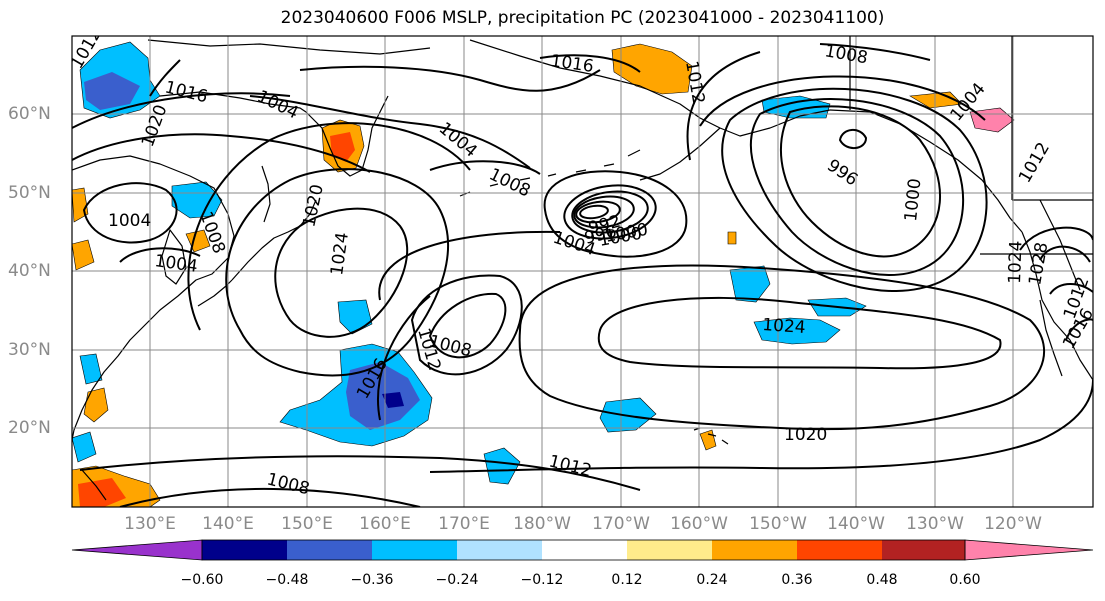 This screenshot has width=1105, height=601. Describe the element at coordinates (856, 524) in the screenshot. I see `lon-label: 140°W` at that location.